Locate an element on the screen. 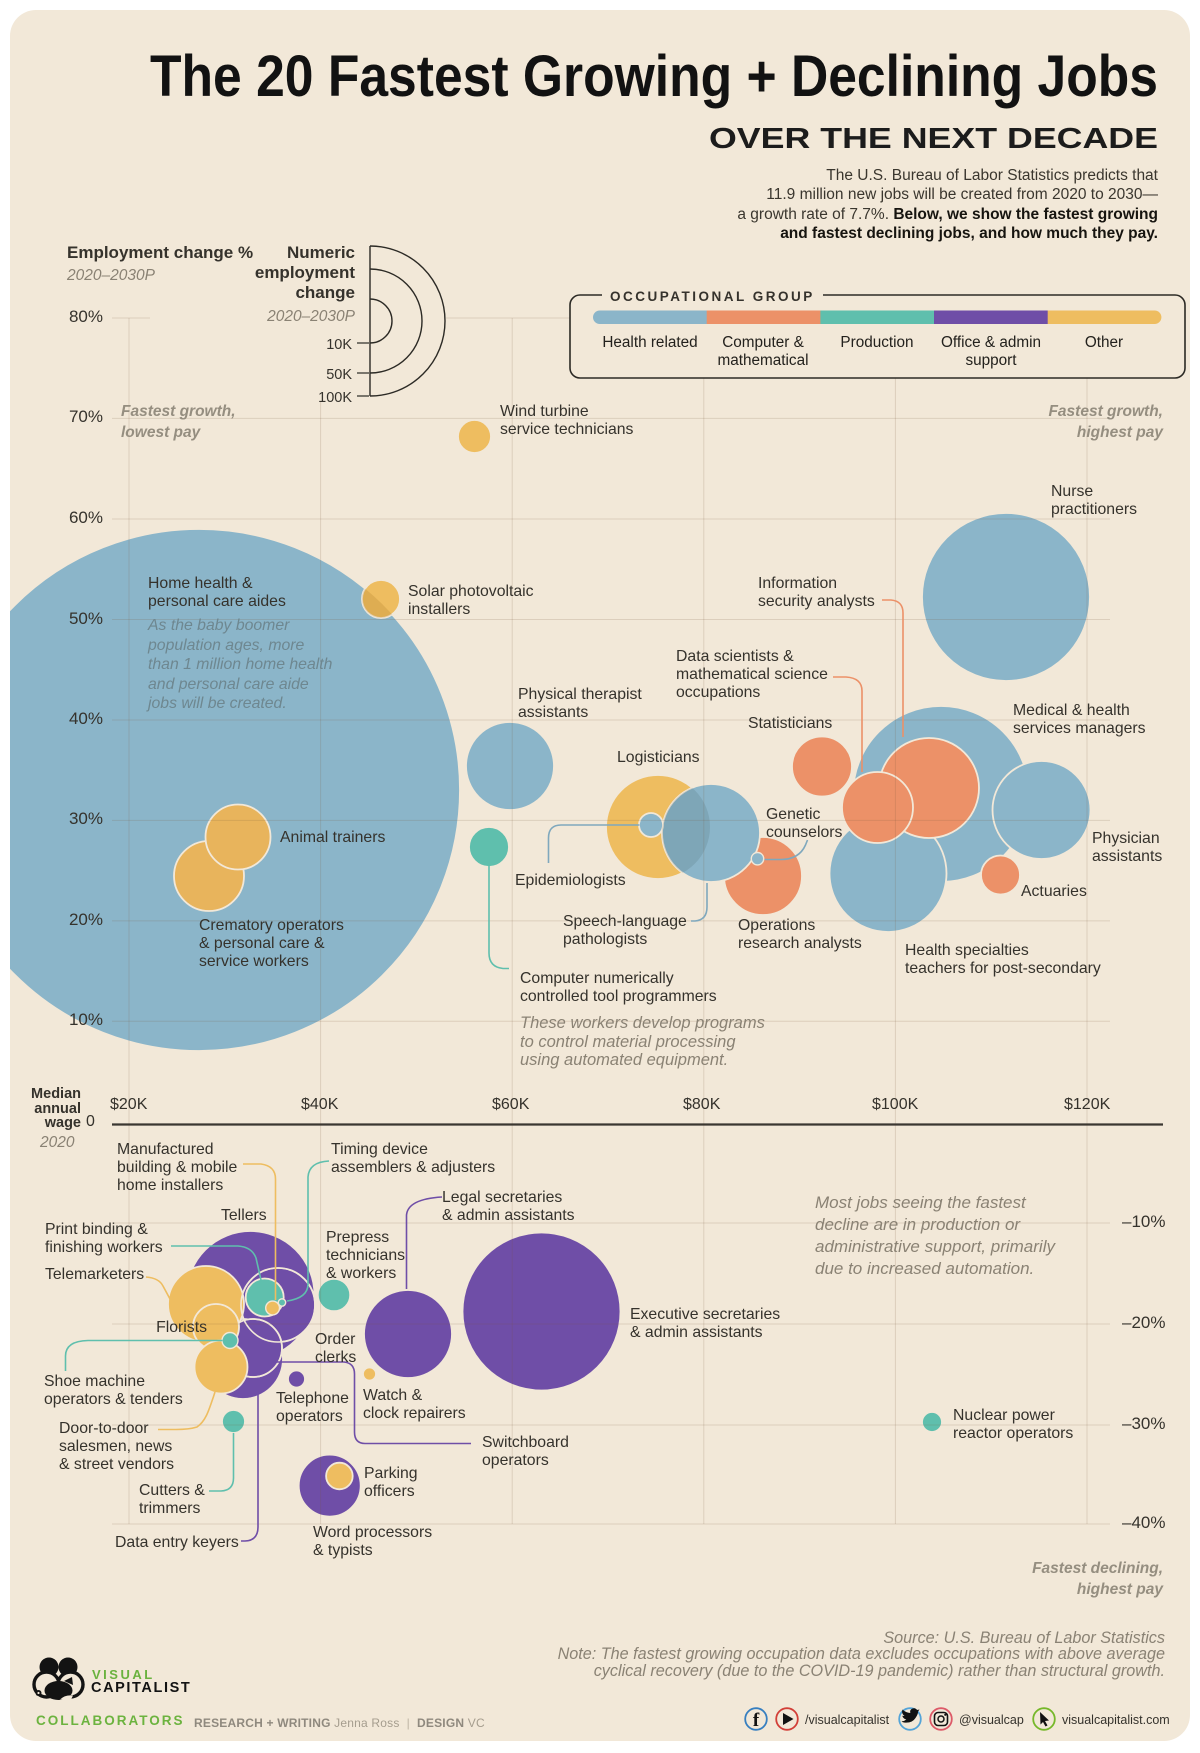 The height and width of the screenshot is (1753, 1200). svg-text: f is located at coordinates (756, 1720).